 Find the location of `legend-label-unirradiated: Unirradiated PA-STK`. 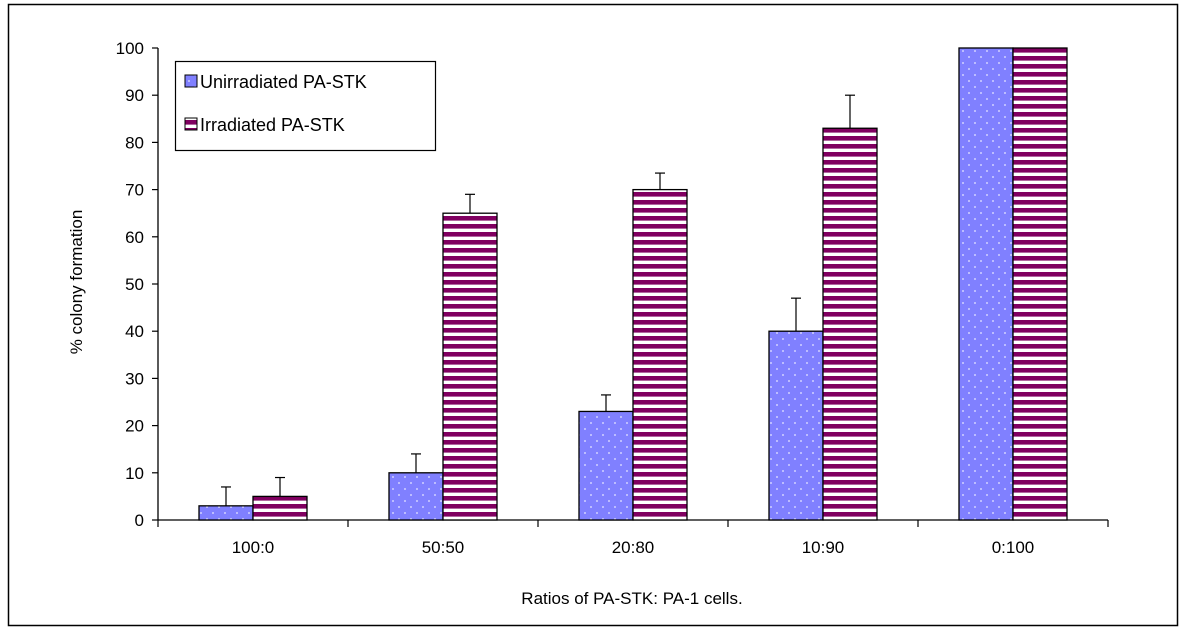

legend-label-unirradiated: Unirradiated PA-STK is located at coordinates (283, 82).